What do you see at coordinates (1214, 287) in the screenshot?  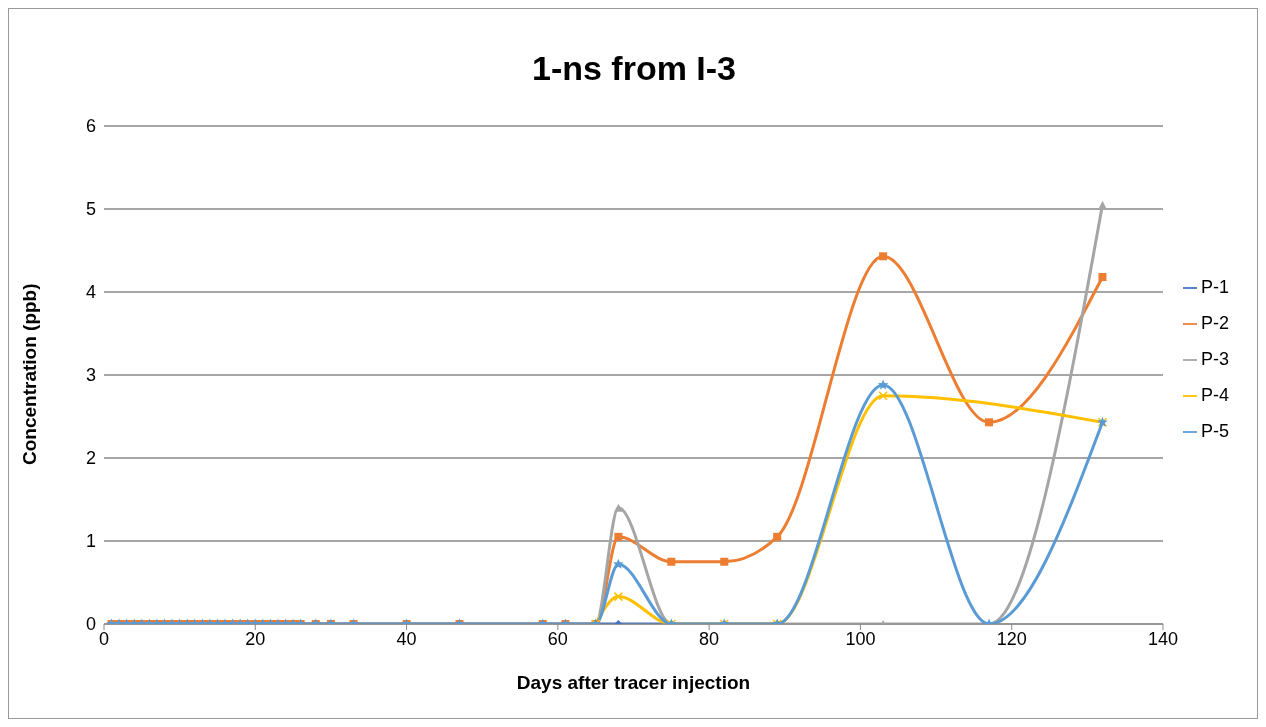 I see `legend-label: P-1` at bounding box center [1214, 287].